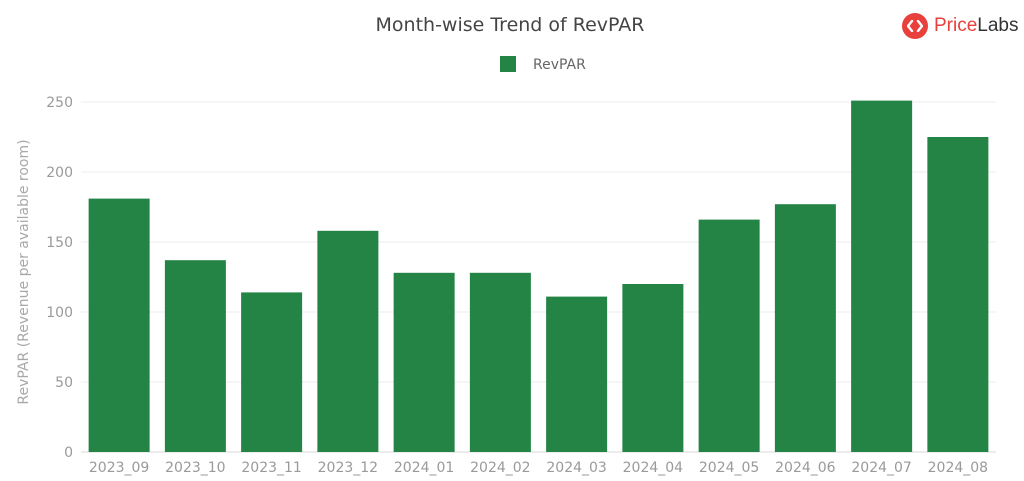 The height and width of the screenshot is (481, 1024). Describe the element at coordinates (510, 25) in the screenshot. I see `chart-title: Month-wise Trend of RevPAR` at that location.